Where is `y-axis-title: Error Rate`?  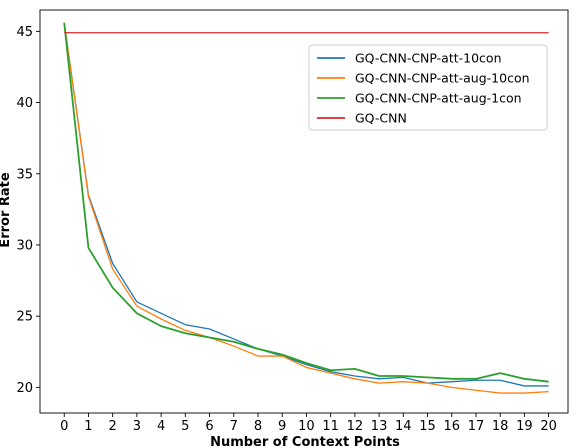 y-axis-title: Error Rate is located at coordinates (6, 210).